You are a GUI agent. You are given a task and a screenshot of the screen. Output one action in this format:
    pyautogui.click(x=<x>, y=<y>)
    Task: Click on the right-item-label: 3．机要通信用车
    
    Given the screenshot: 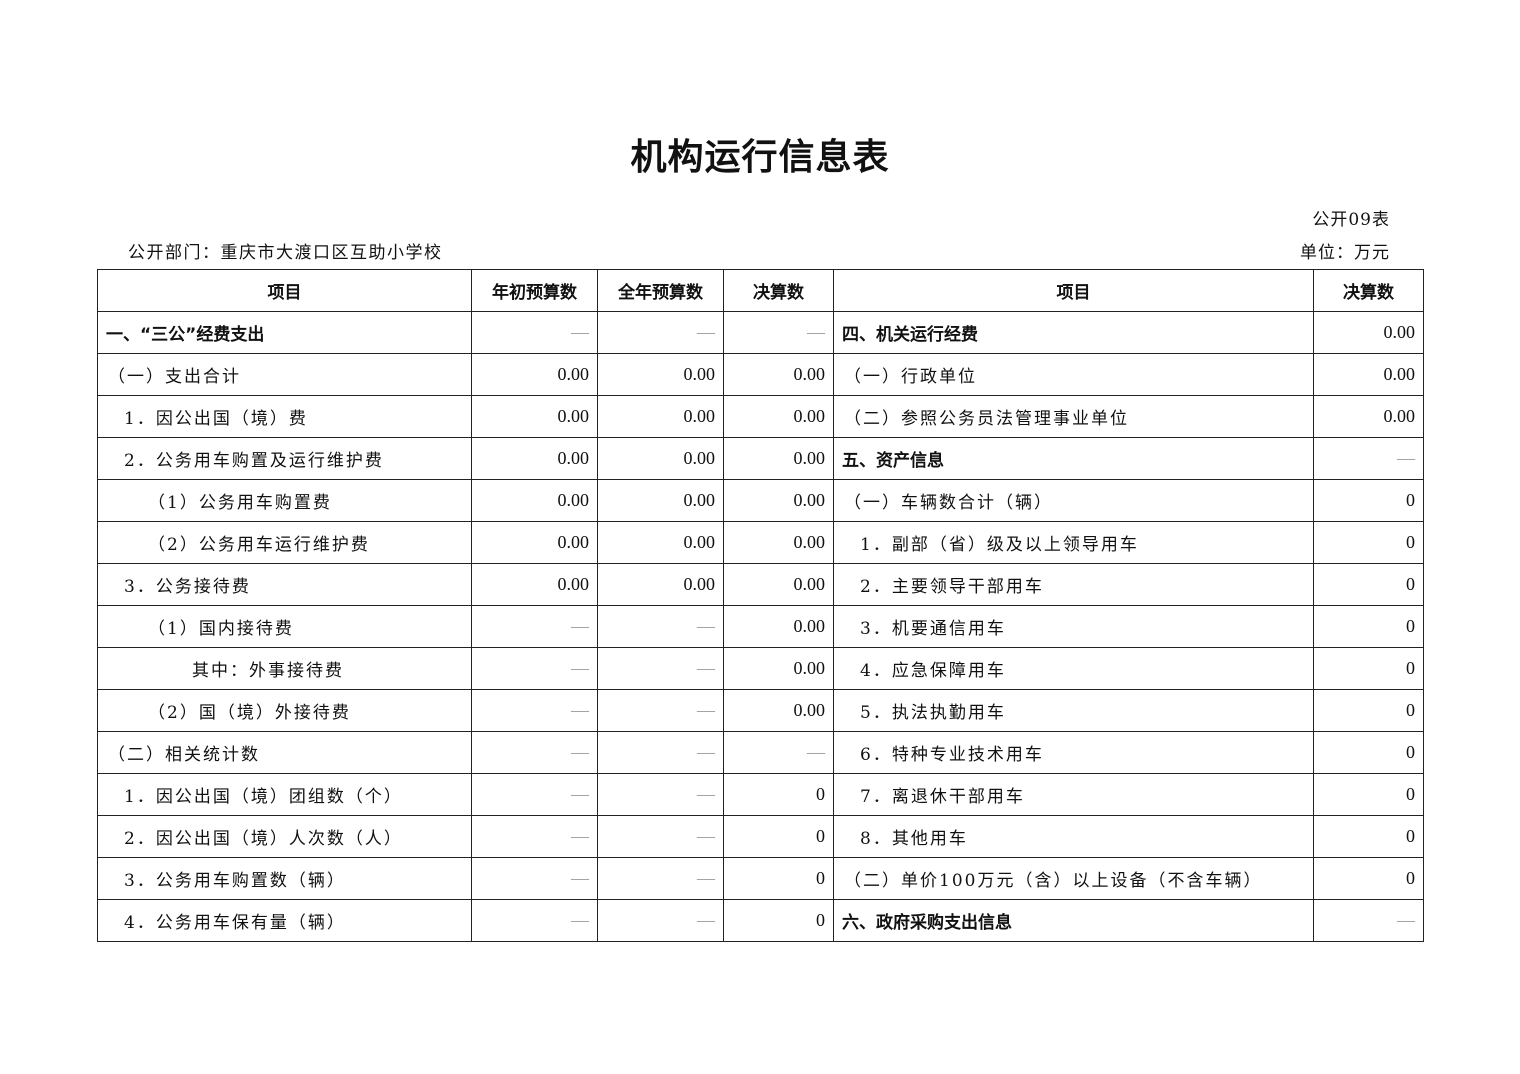 What is the action you would take?
    pyautogui.click(x=1073, y=626)
    